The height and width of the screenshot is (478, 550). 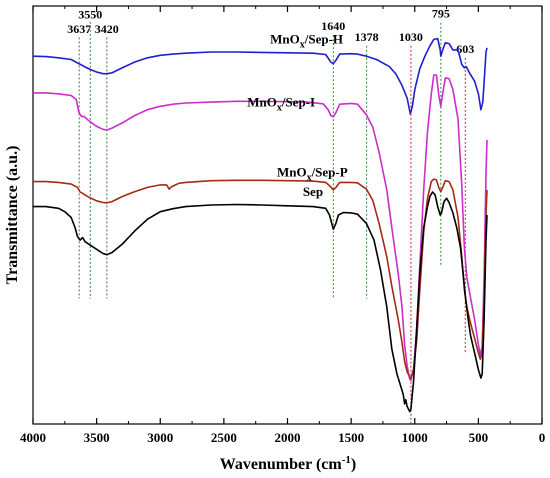 What do you see at coordinates (323, 39) in the screenshot?
I see `series-label-rest: /Sep-H` at bounding box center [323, 39].